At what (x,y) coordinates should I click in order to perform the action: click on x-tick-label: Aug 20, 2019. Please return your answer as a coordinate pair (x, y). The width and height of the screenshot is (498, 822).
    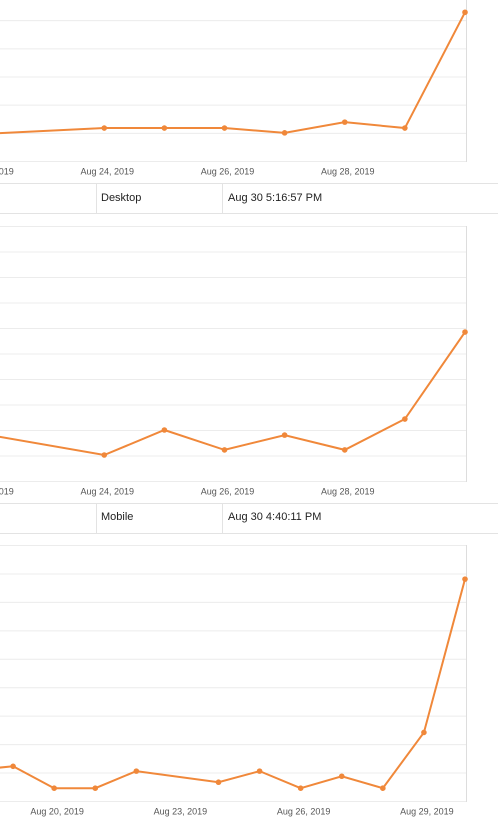
    Looking at the image, I should click on (57, 811).